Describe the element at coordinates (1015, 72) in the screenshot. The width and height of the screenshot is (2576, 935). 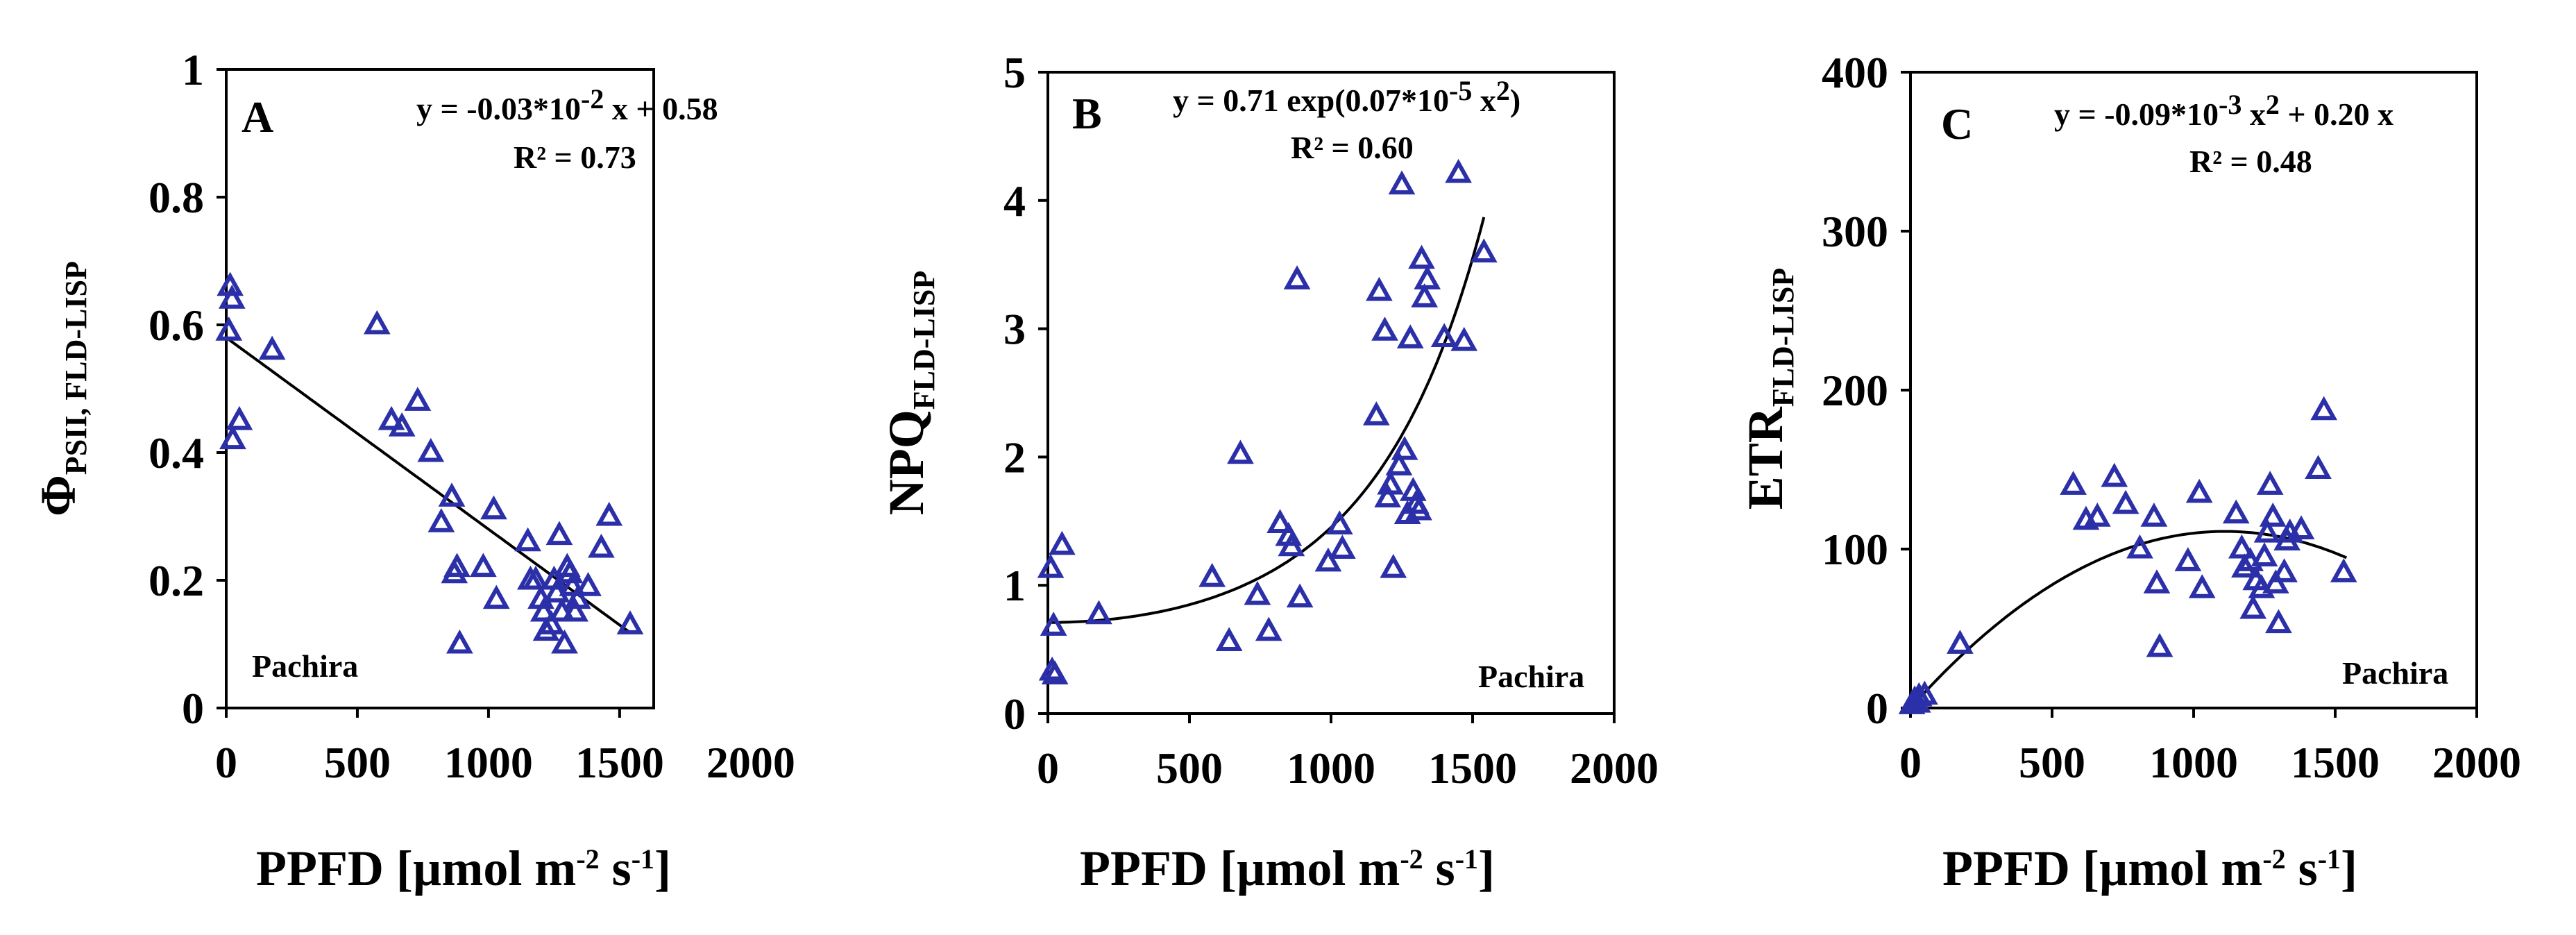
I see `y-tick-label: 5` at that location.